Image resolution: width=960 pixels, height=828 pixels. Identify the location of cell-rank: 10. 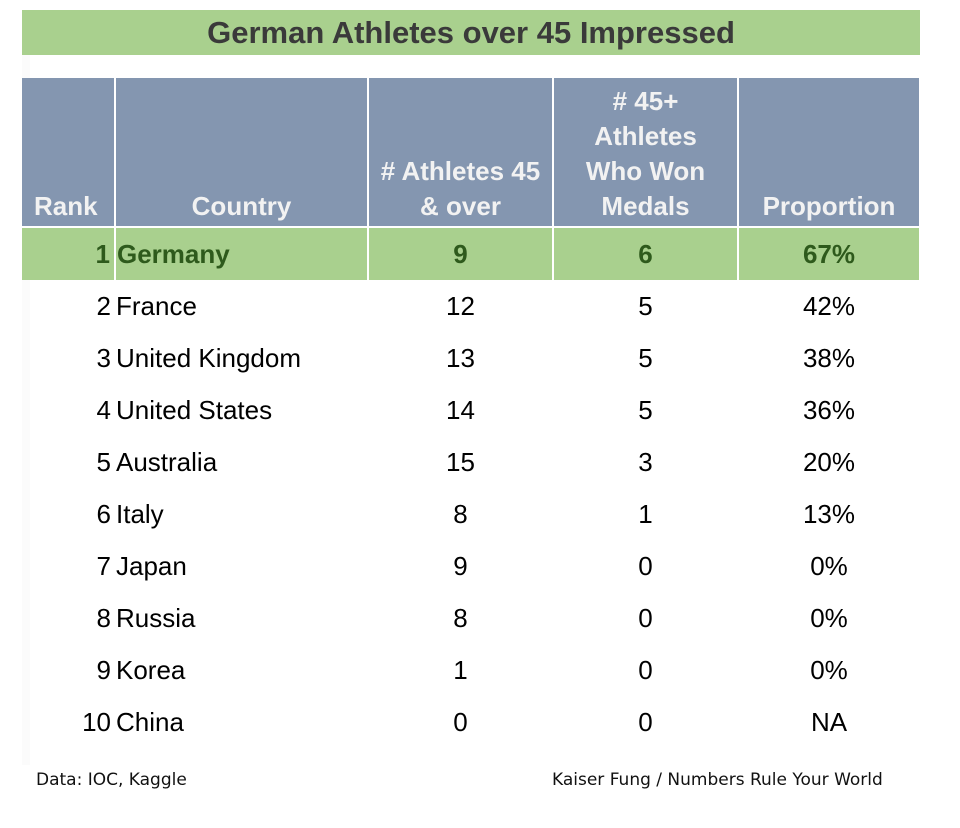
(96, 721).